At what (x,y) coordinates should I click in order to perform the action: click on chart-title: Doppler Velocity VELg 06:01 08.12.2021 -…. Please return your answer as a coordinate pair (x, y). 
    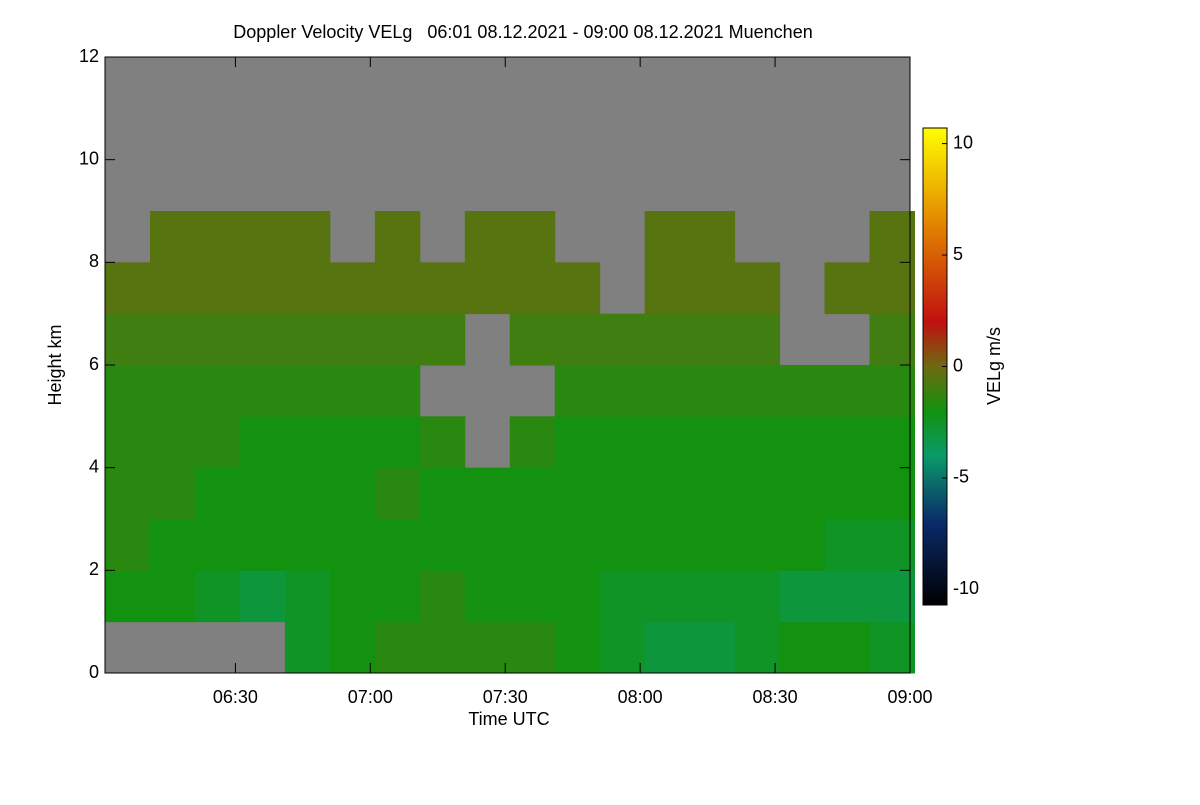
    Looking at the image, I should click on (522, 32).